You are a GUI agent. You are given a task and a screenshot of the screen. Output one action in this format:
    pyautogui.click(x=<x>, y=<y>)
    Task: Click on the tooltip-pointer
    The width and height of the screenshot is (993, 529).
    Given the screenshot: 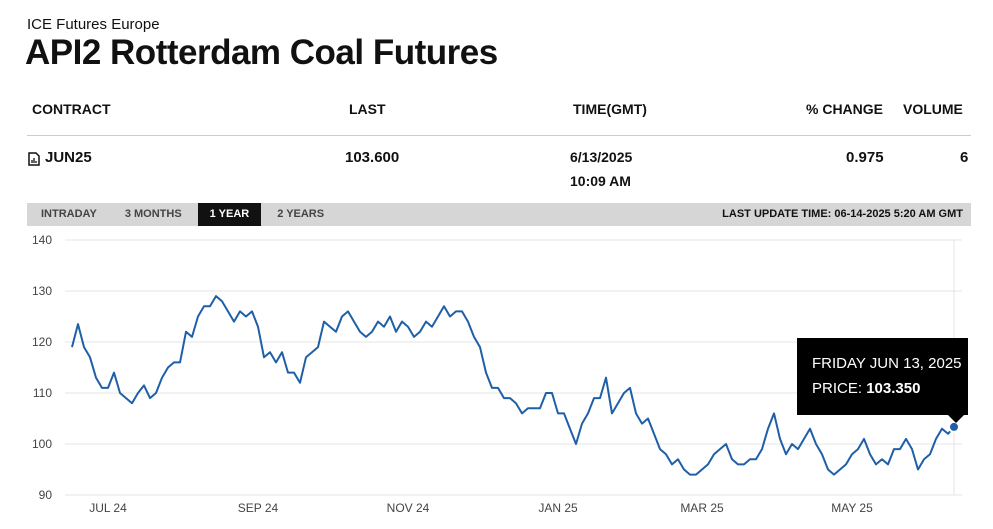 What is the action you would take?
    pyautogui.click(x=956, y=419)
    